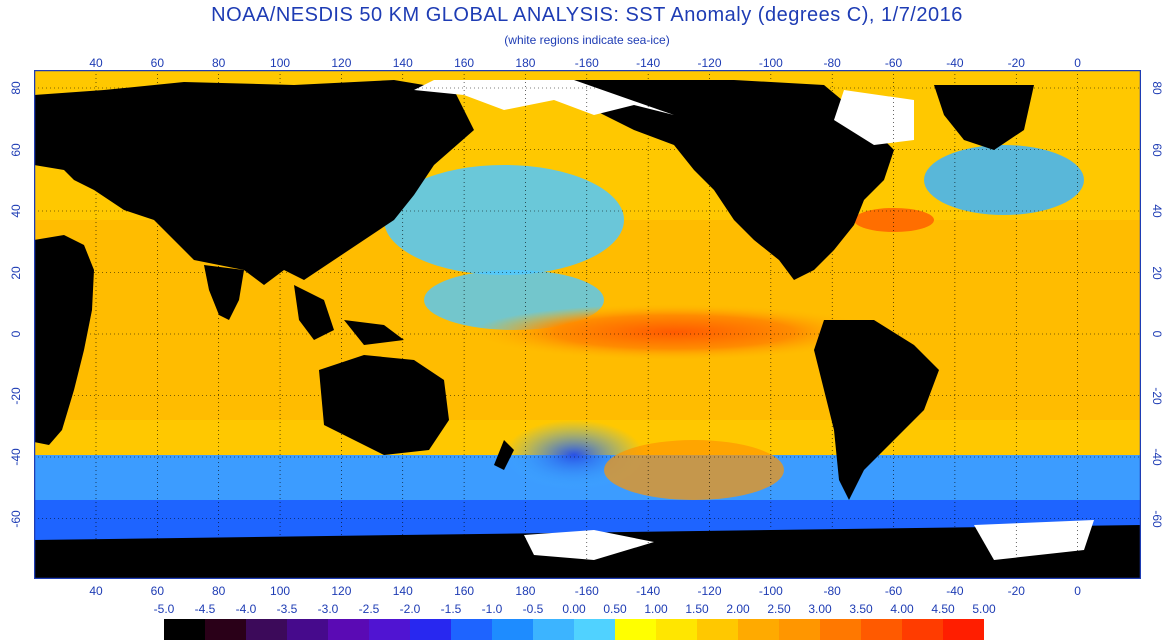 This screenshot has width=1174, height=640. I want to click on color-scale-label: 2.50, so click(779, 609).